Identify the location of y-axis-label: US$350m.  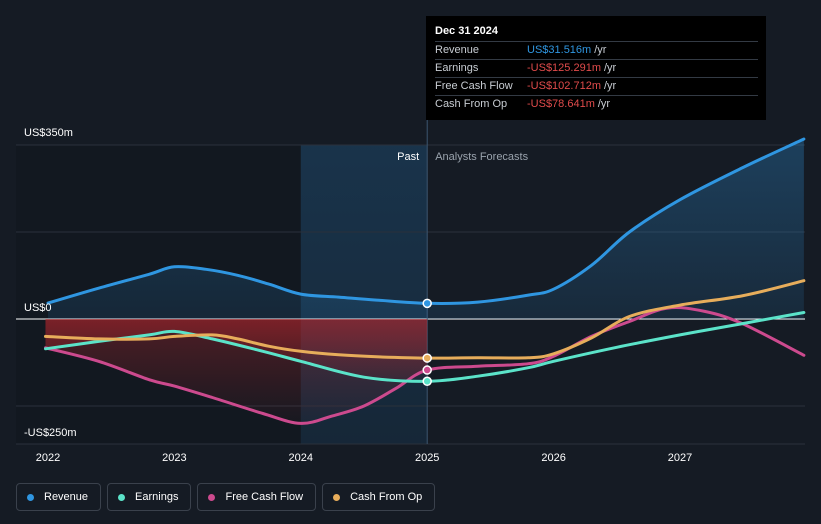
(48, 133).